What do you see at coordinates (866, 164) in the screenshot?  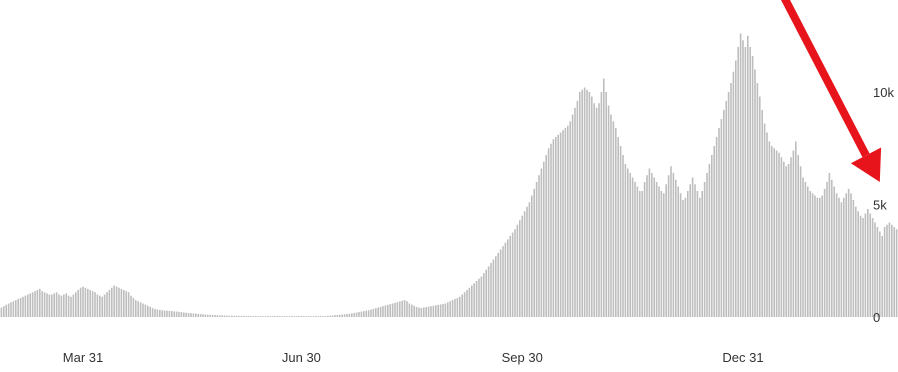 I see `red-arrow-head` at bounding box center [866, 164].